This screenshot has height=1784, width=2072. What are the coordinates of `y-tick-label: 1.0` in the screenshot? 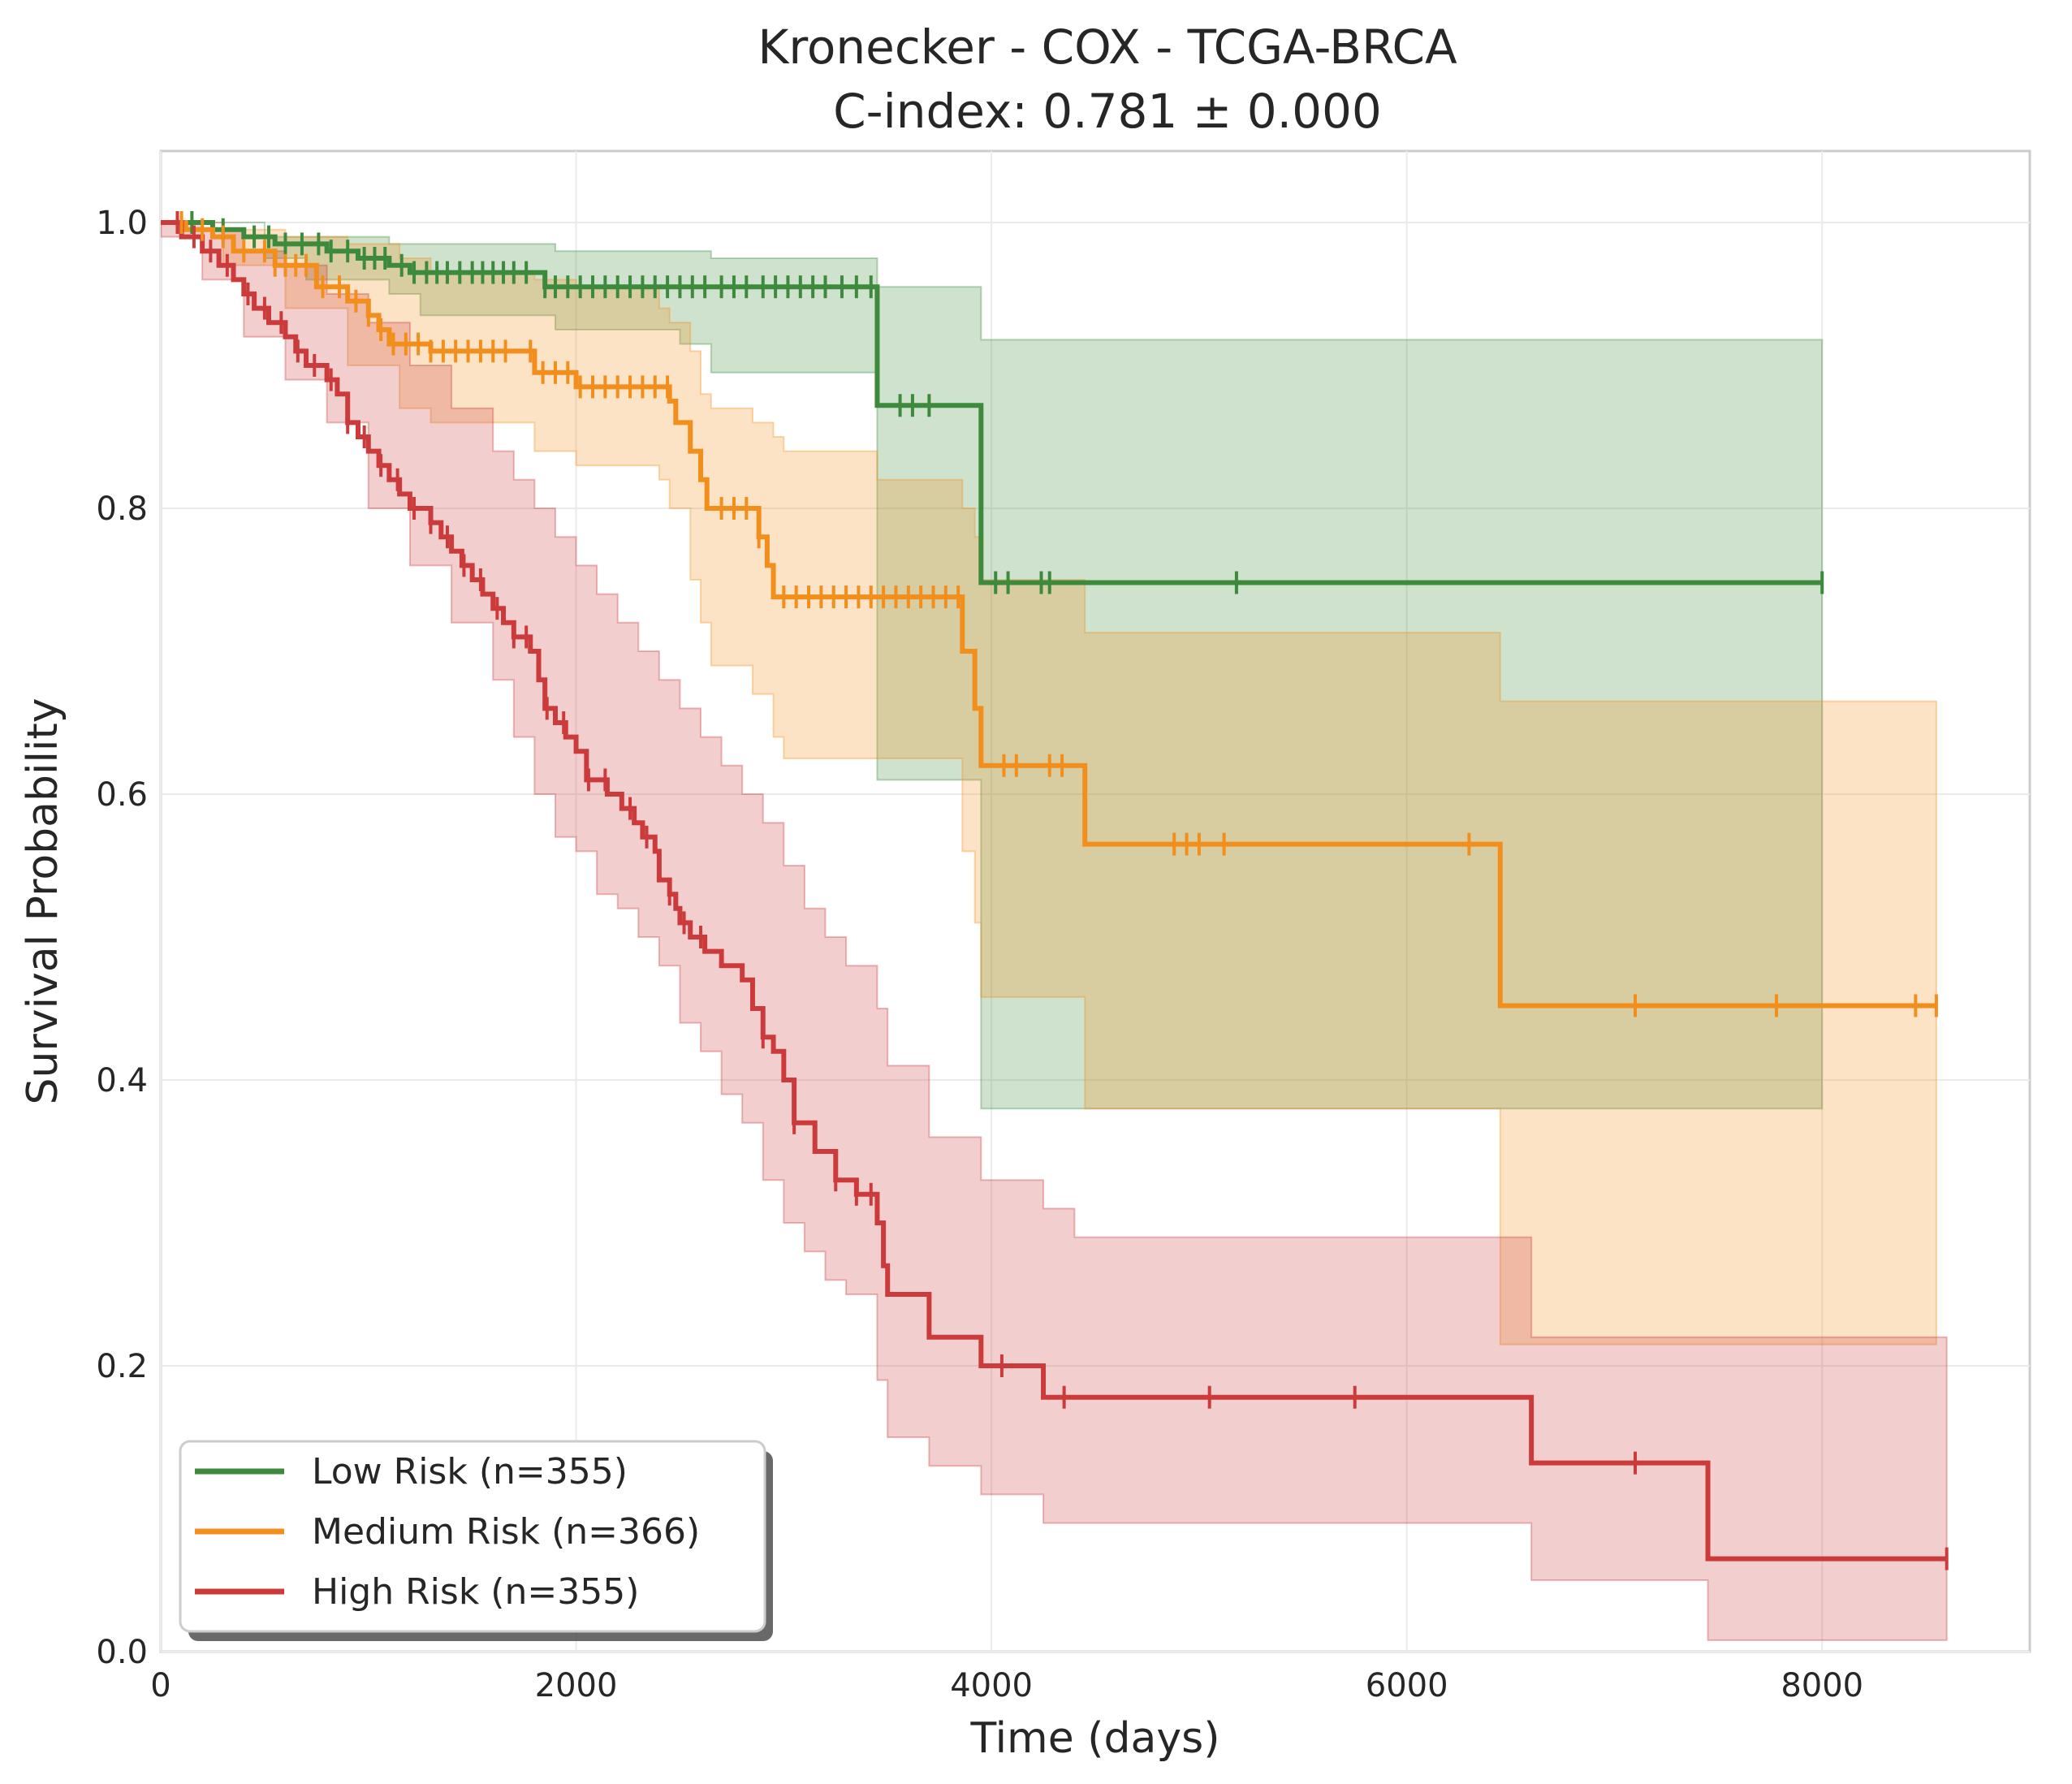 It's located at (122, 223).